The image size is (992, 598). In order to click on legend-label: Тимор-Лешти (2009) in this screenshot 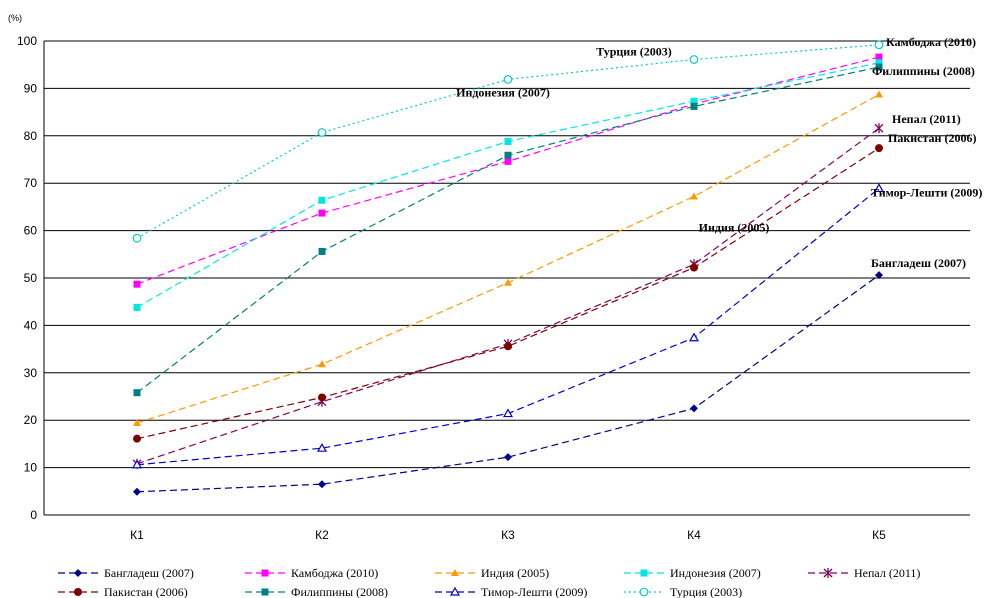, I will do `click(534, 591)`.